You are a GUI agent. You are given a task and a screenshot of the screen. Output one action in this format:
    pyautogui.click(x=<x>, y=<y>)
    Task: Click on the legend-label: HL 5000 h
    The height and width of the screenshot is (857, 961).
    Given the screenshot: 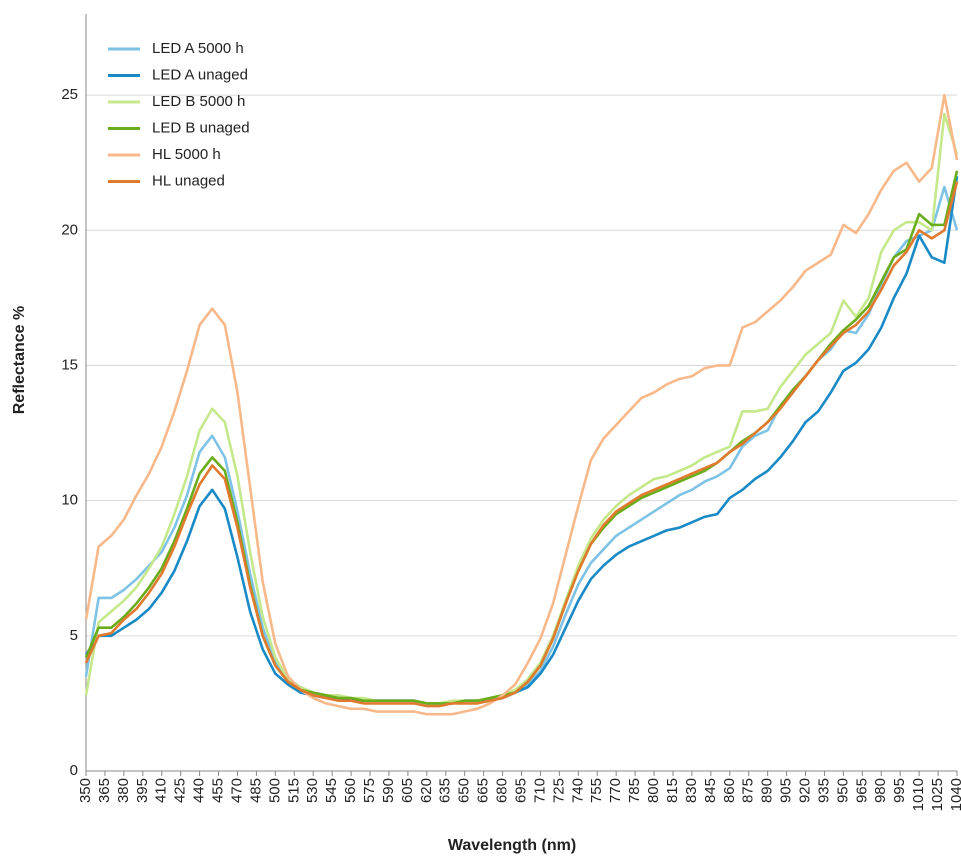 What is the action you would take?
    pyautogui.click(x=186, y=154)
    